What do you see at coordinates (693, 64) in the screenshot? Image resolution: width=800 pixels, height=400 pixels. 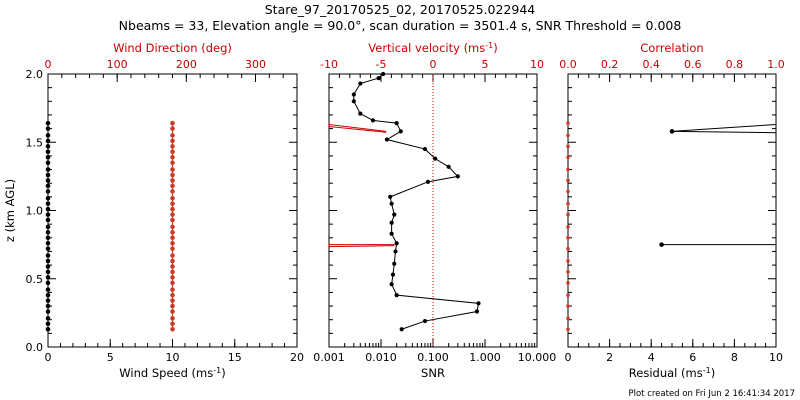 I see `correlation-axis-tick-label: 0.6` at bounding box center [693, 64].